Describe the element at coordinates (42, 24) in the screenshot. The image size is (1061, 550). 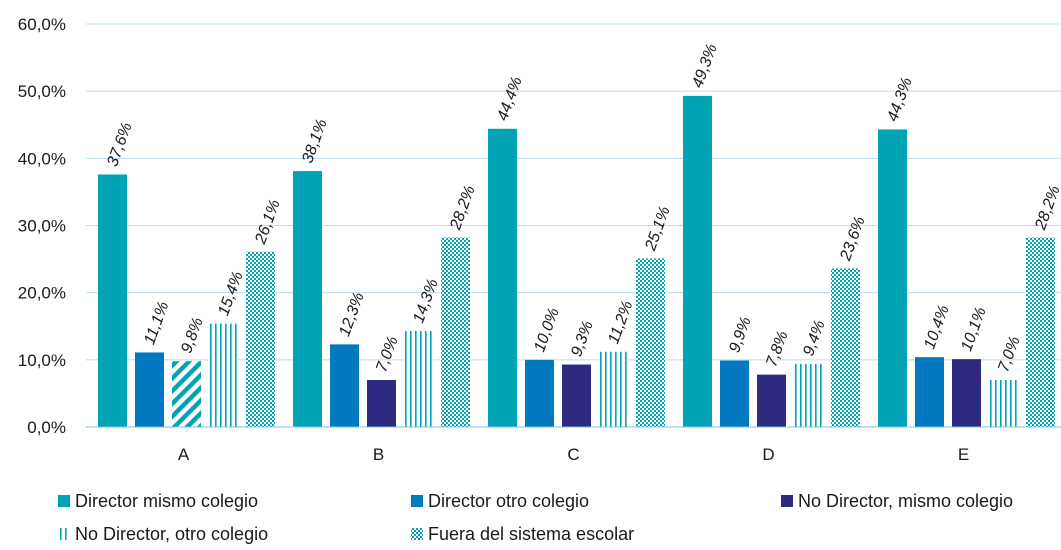
I see `y-tick-label: 60,0%` at that location.